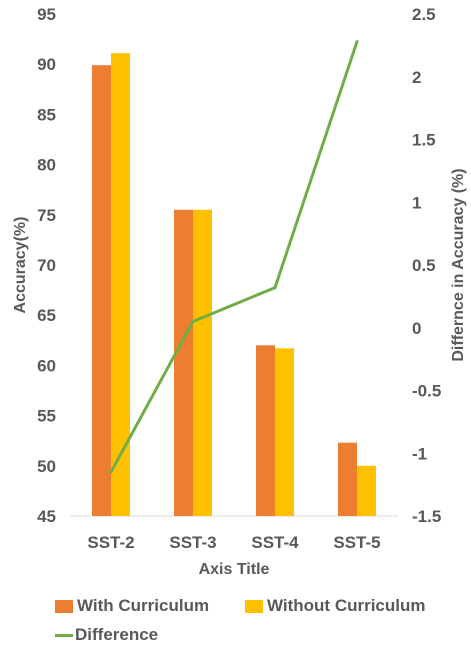  I want to click on y-tick-label: 70, so click(46, 265).